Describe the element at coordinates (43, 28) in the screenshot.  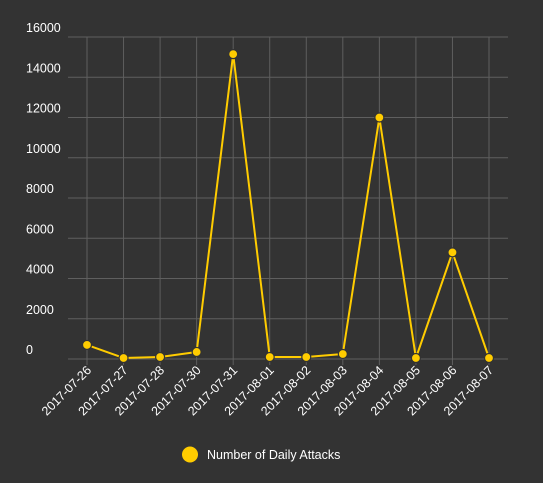
I see `y-tick-label: 16000` at that location.